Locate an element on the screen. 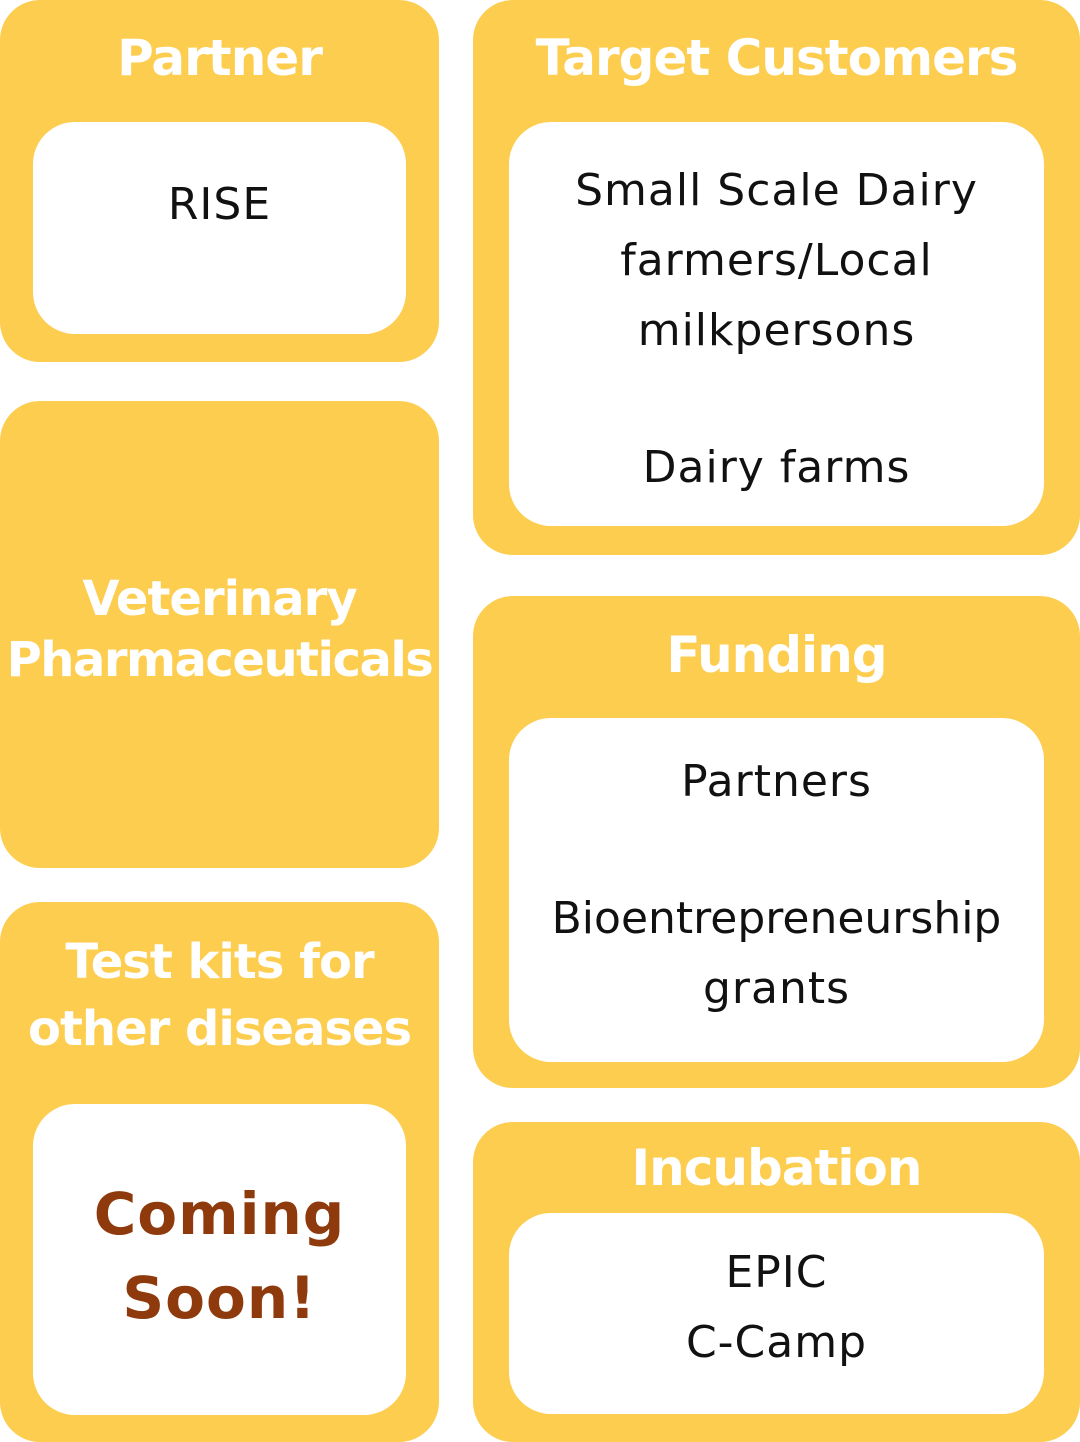 Image resolution: width=1080 pixels, height=1442 pixels. incubation-card: Incubation EPIC C-Camp is located at coordinates (776, 1282).